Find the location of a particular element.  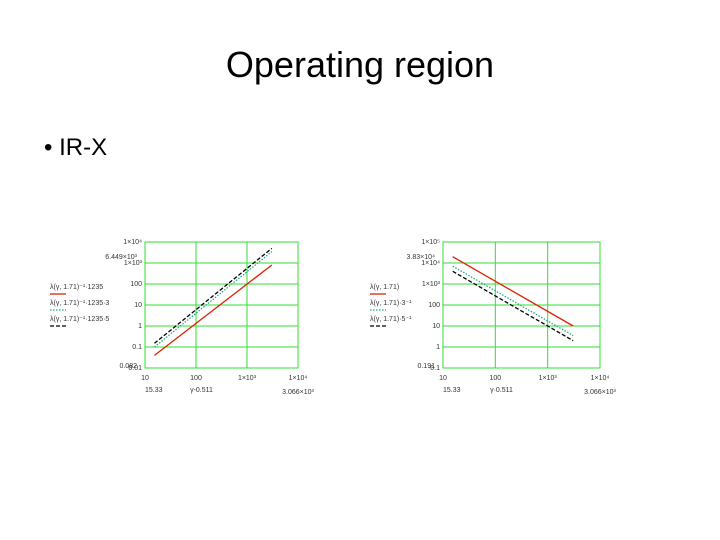

y-tick-label: 0.01 is located at coordinates (135, 368).